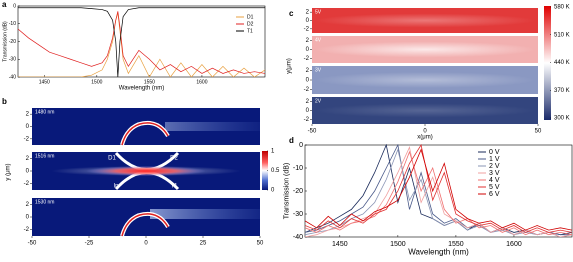 The width and height of the screenshot is (573, 262). What do you see at coordinates (273, 152) in the screenshot?
I see `colorbar-tick-label: 1` at bounding box center [273, 152].